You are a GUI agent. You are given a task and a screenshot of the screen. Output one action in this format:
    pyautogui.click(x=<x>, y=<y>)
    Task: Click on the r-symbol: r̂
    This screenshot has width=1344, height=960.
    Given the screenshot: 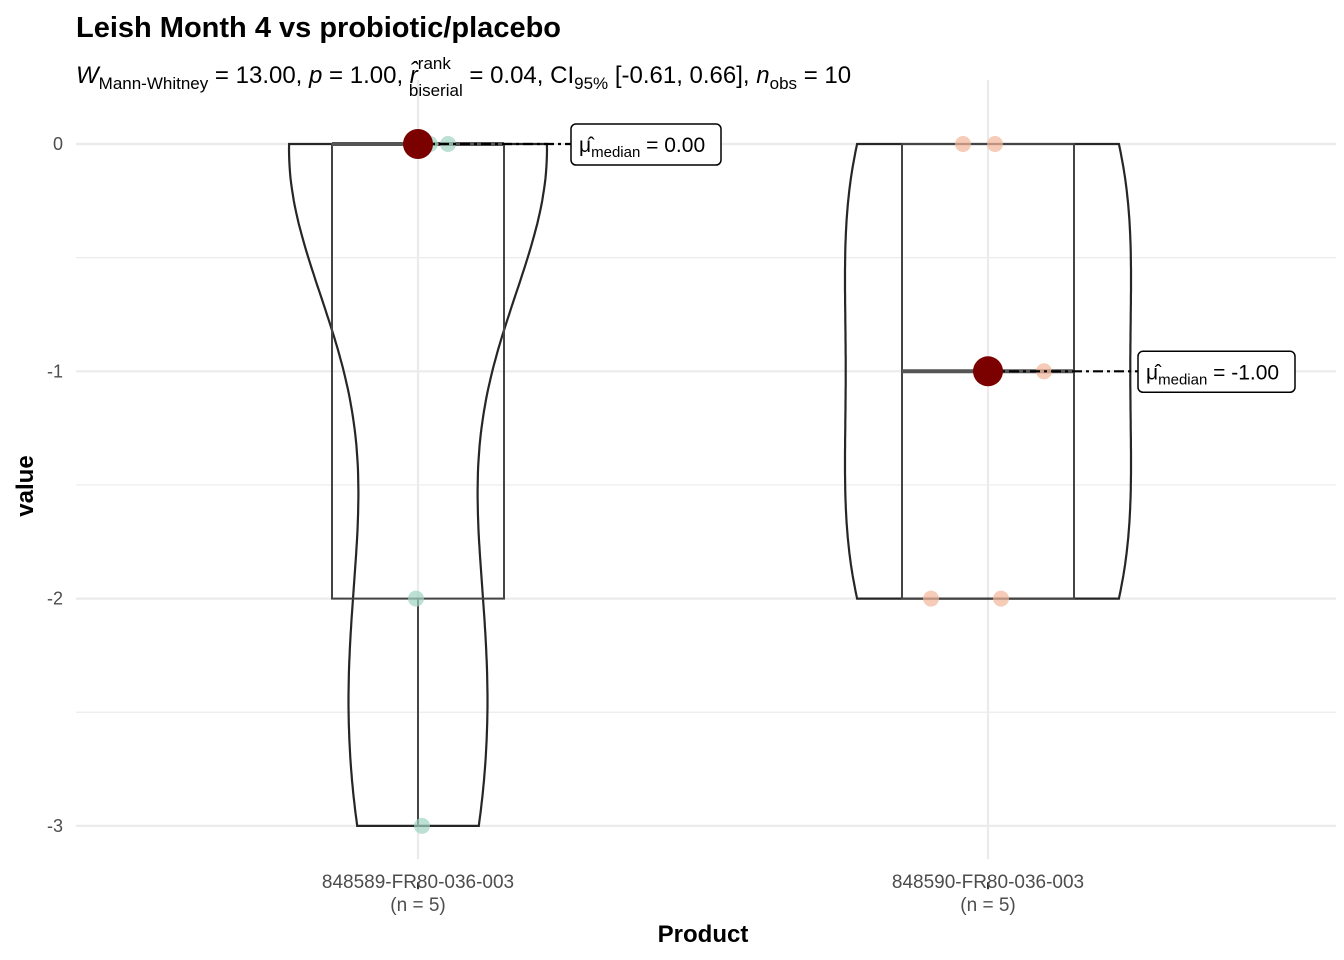 What is the action you would take?
    pyautogui.click(x=414, y=75)
    